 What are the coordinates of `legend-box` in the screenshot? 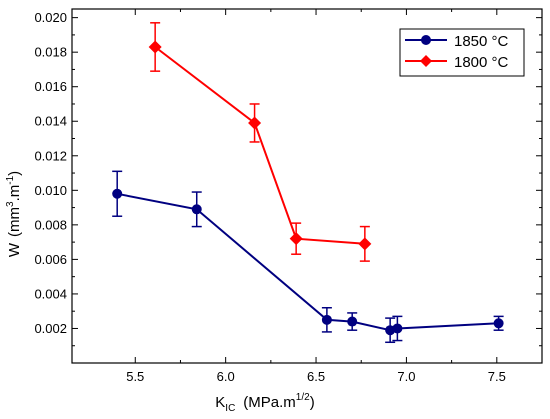 It's located at (462, 52).